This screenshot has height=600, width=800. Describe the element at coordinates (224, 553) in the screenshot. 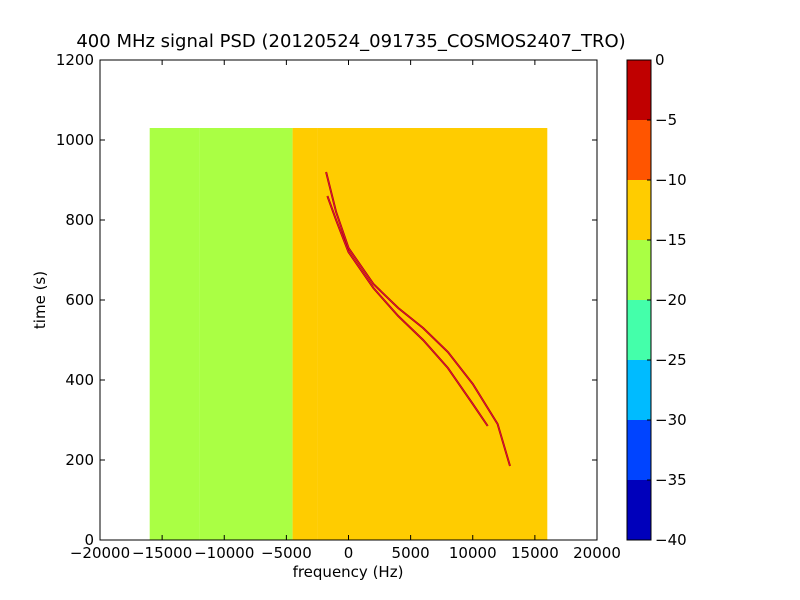

I see `x-tick-label: −10000` at that location.